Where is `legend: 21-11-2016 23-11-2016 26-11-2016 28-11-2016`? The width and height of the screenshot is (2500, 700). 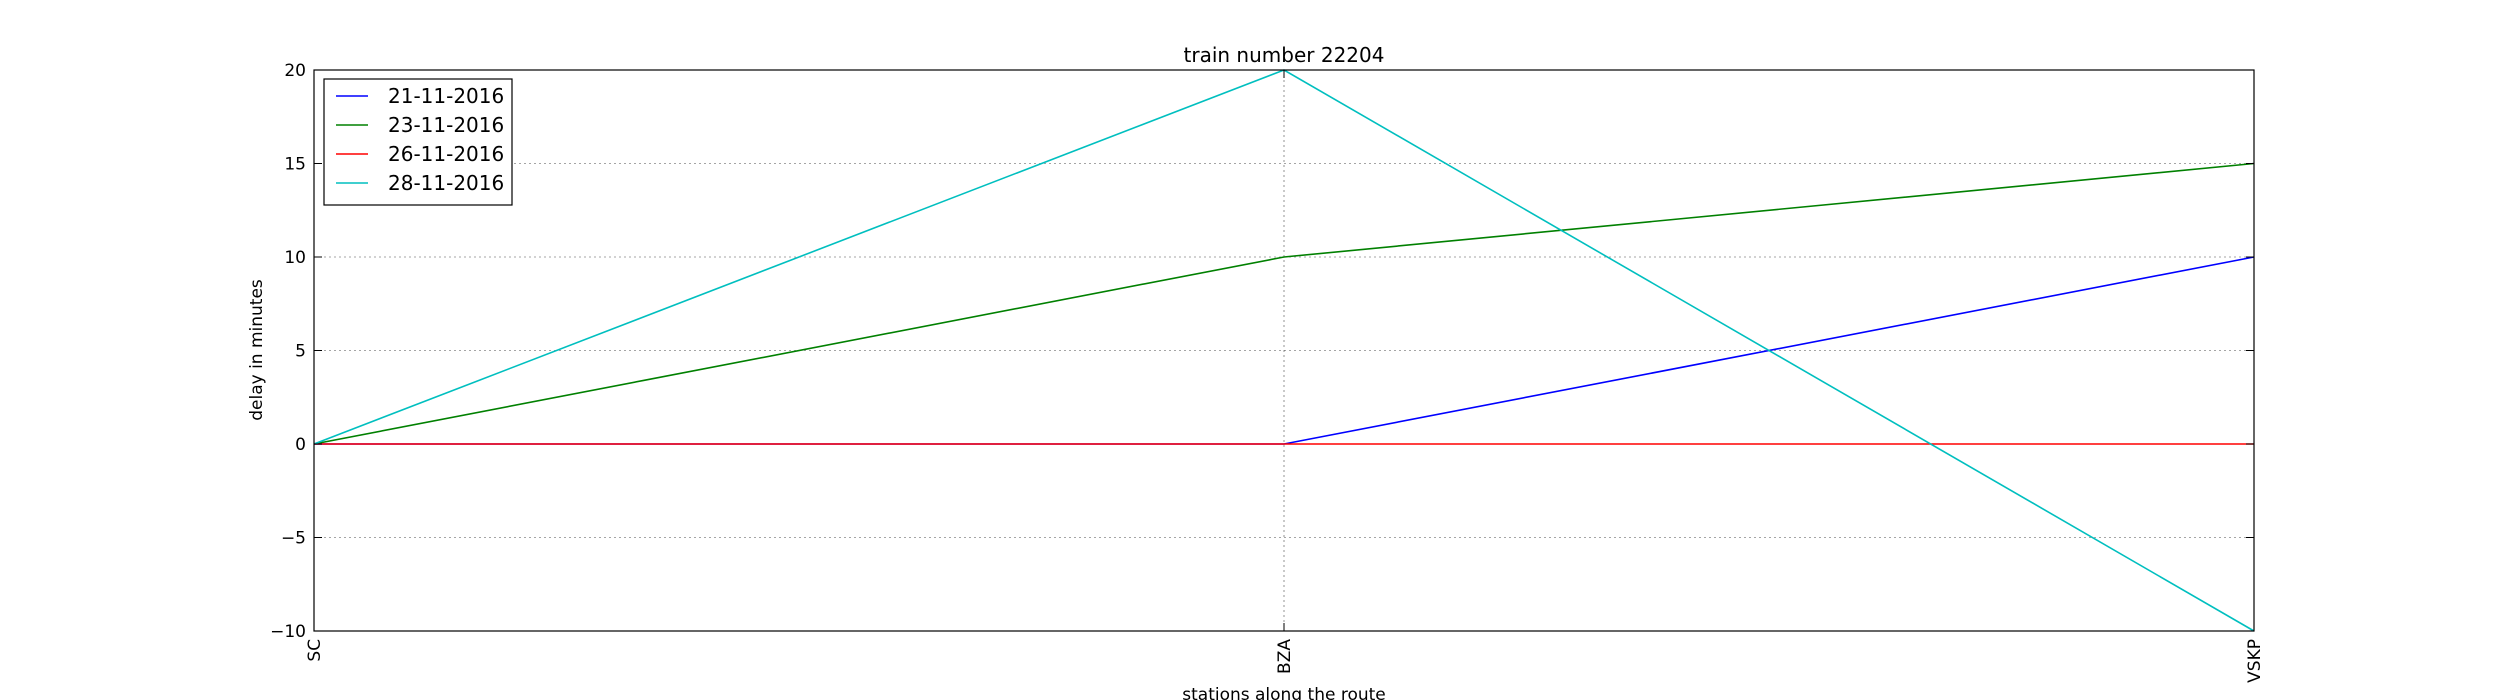 legend: 21-11-2016 23-11-2016 26-11-2016 28-11-2016 is located at coordinates (418, 142).